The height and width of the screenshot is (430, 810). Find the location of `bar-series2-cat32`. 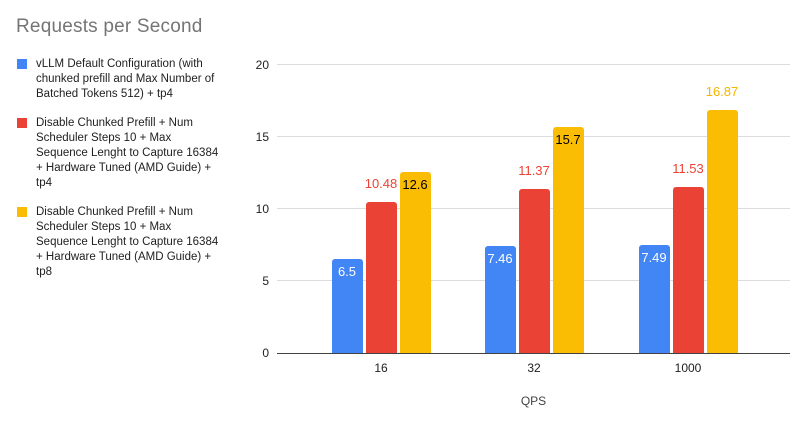

bar-series2-cat32 is located at coordinates (568, 239).